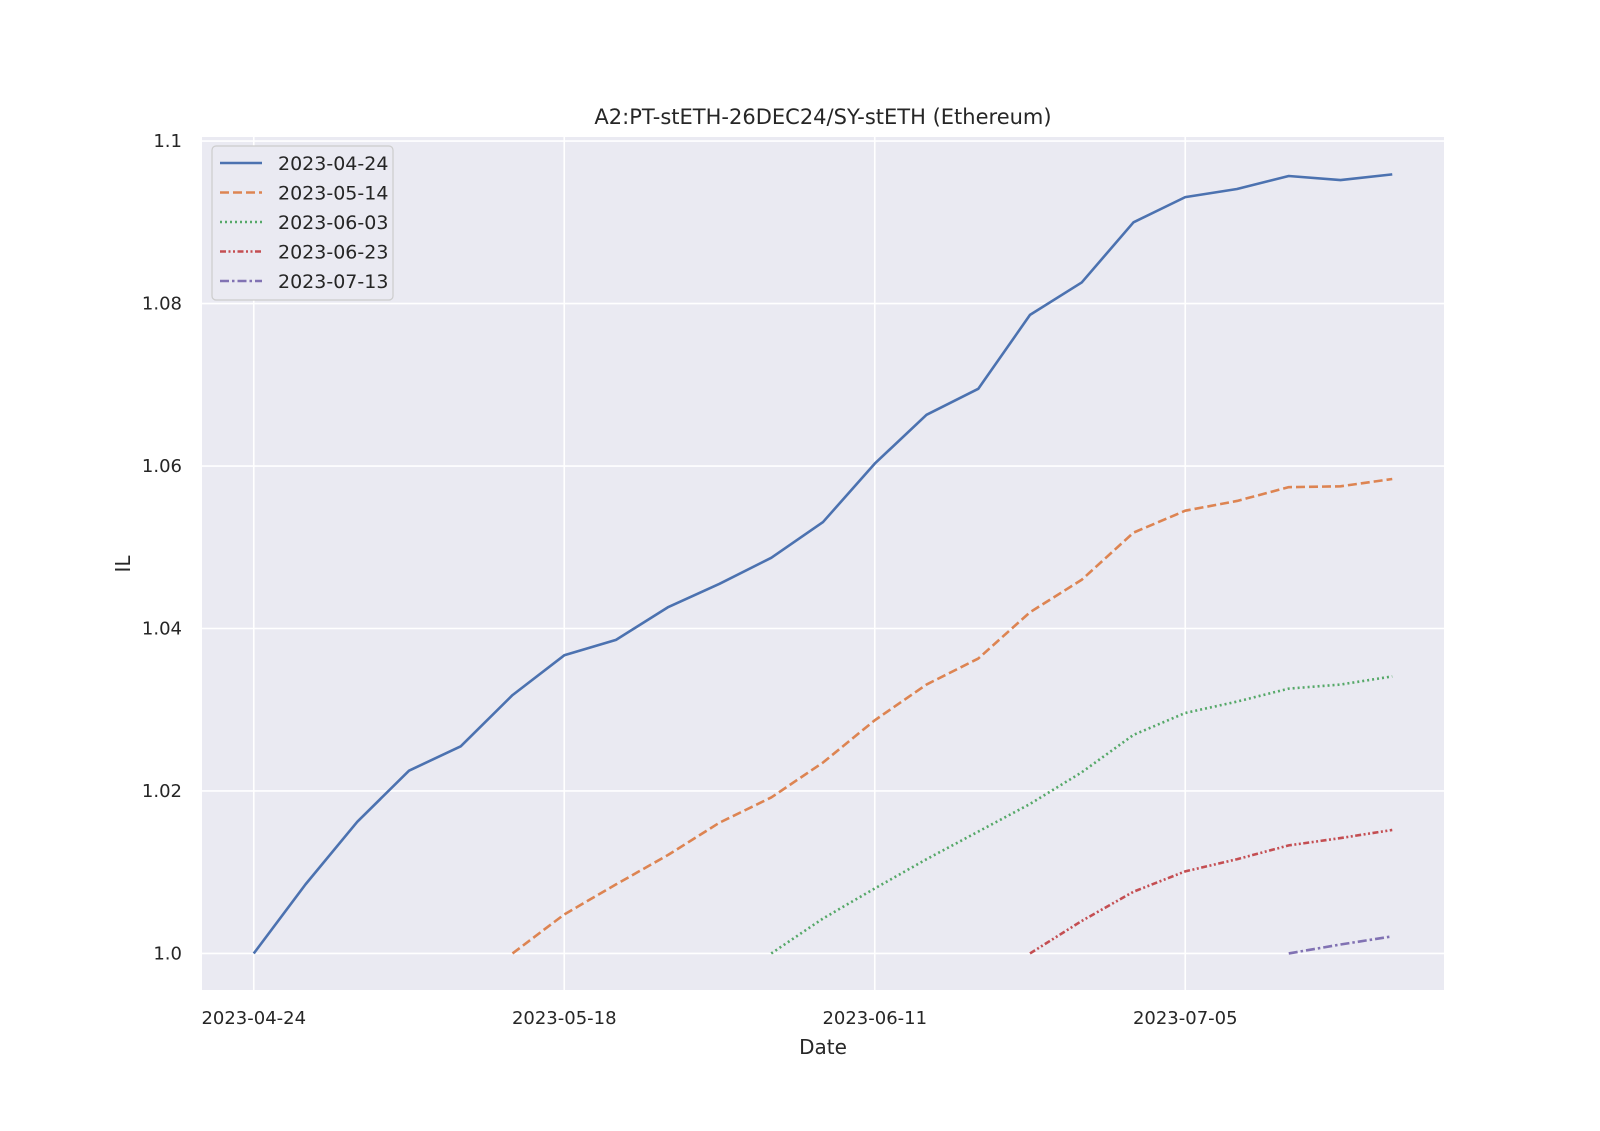 The height and width of the screenshot is (1131, 1600). What do you see at coordinates (822, 117) in the screenshot?
I see `chart-title: A2:PT-stETH-26DEC24/SY-stETH (Ethereum)` at bounding box center [822, 117].